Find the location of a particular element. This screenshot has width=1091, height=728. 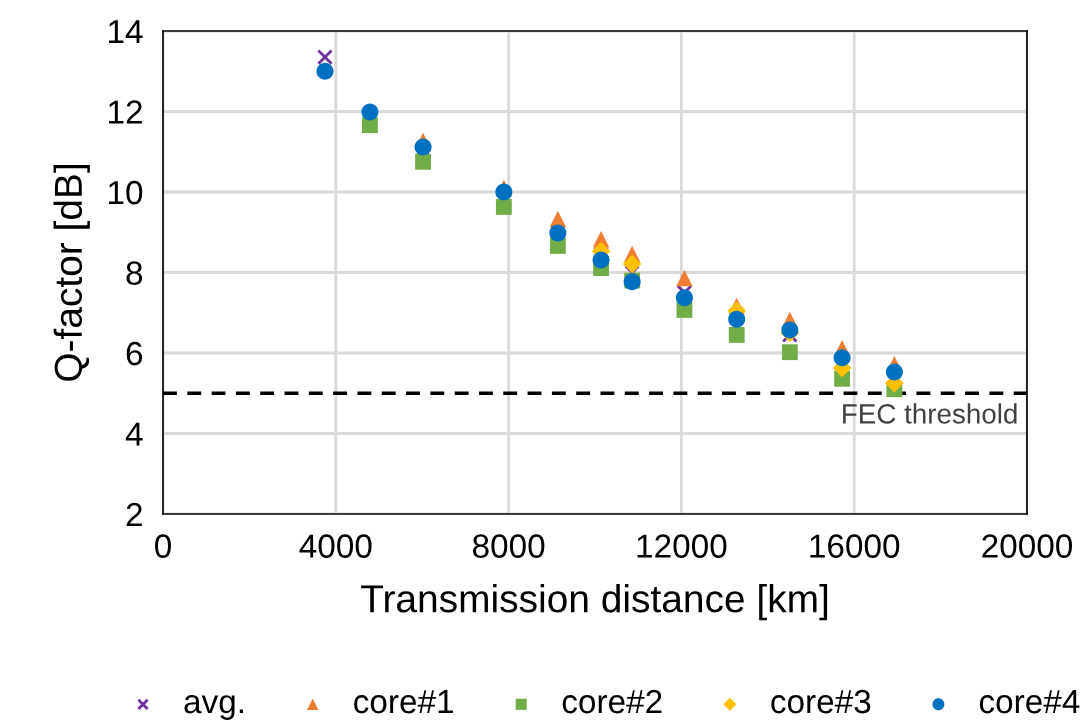

legend-label: avg. is located at coordinates (213, 707).